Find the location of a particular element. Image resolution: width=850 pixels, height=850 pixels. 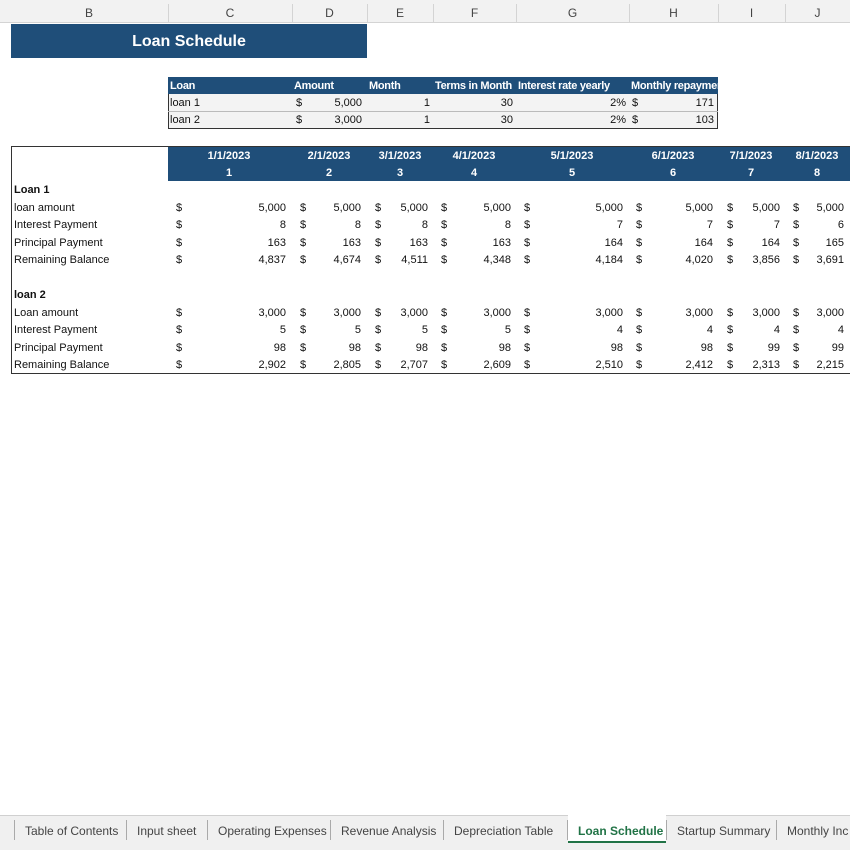

column-header: I is located at coordinates (751, 13).